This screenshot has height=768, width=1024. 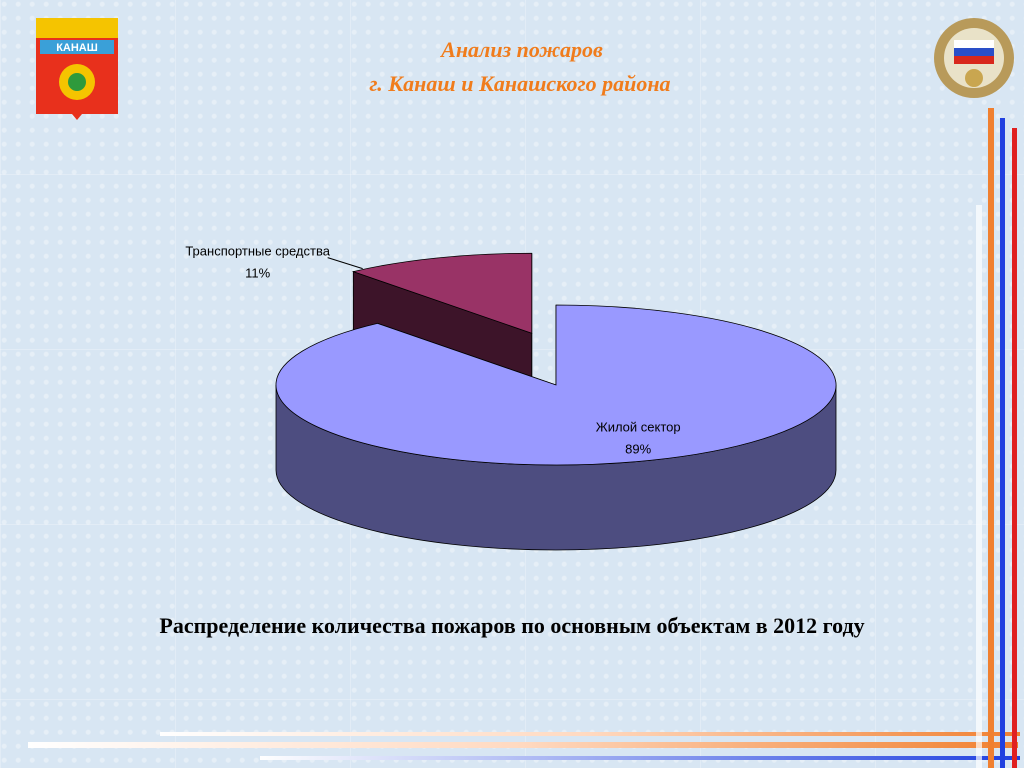 I want to click on slice-label: Транспортные средства, so click(x=257, y=251).